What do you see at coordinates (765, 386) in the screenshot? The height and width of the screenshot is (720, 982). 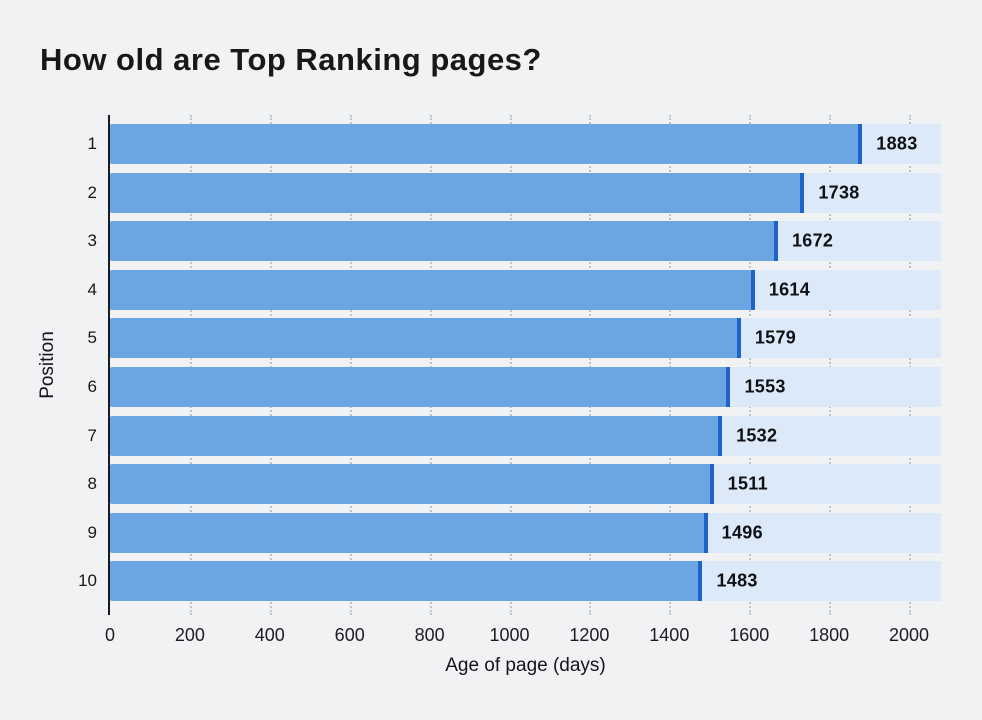 I see `bar-value-label: 1553` at bounding box center [765, 386].